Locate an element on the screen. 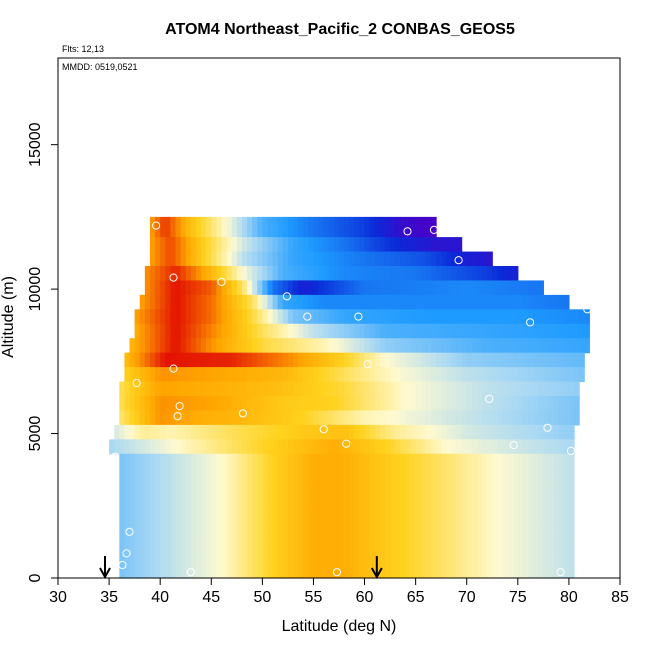 This screenshot has width=650, height=650. x-tick-label: 50 is located at coordinates (262, 597).